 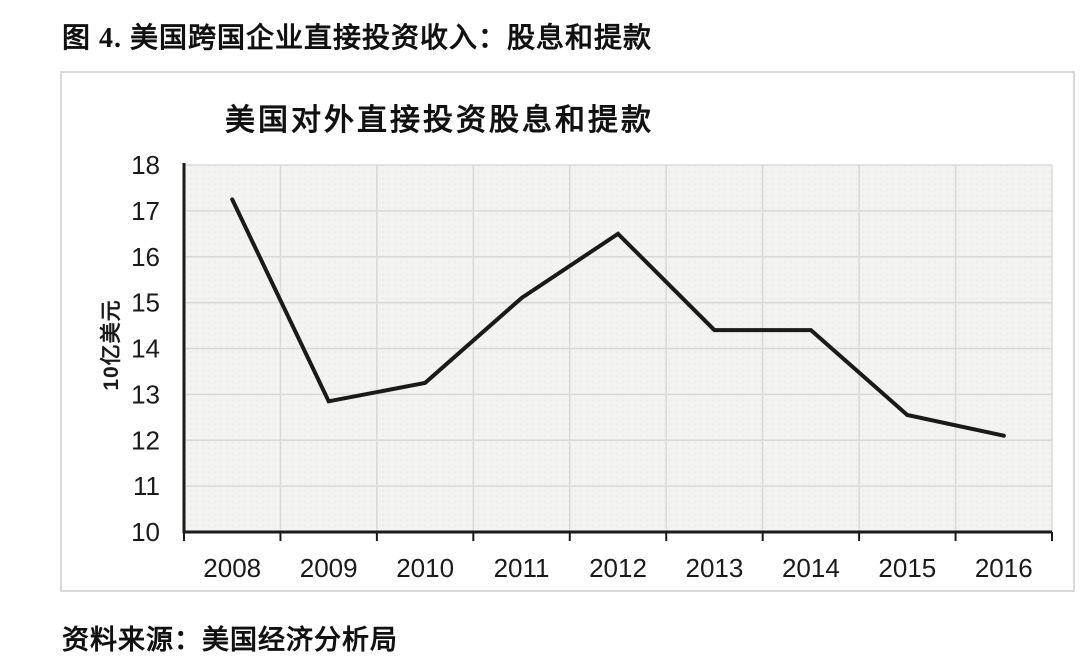 What do you see at coordinates (439, 120) in the screenshot?
I see `chart-title: 美国对外直接投资股息和提款` at bounding box center [439, 120].